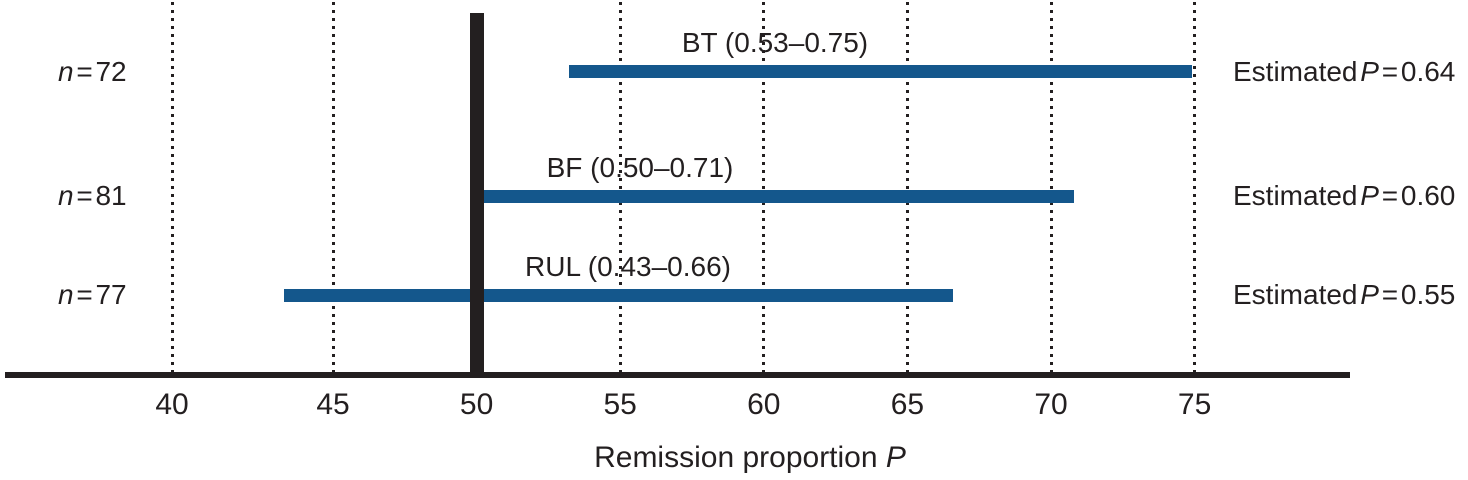 The height and width of the screenshot is (480, 1468). I want to click on sample-size-label-rul: n = 77, so click(92, 294).